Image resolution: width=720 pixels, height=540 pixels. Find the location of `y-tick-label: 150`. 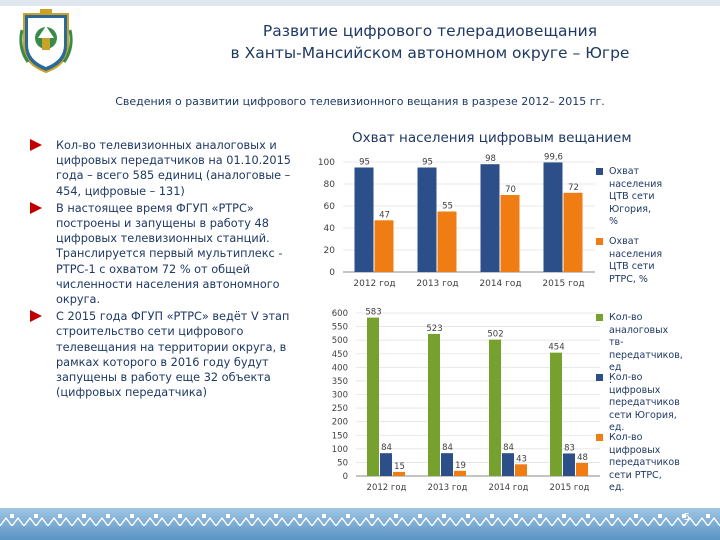

y-tick-label: 150 is located at coordinates (340, 436).